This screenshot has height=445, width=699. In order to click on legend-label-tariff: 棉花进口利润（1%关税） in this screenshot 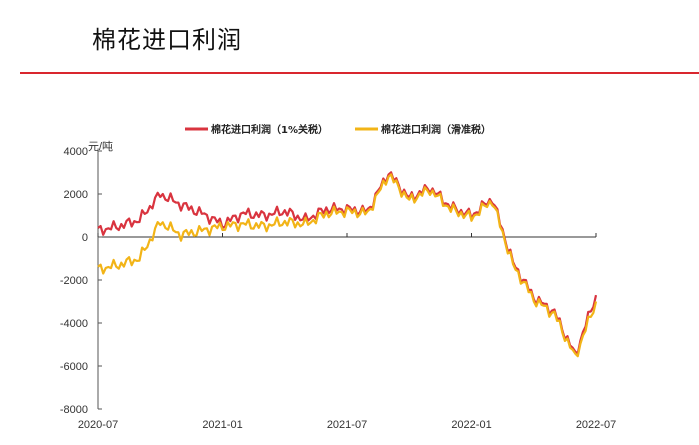, I will do `click(269, 129)`.